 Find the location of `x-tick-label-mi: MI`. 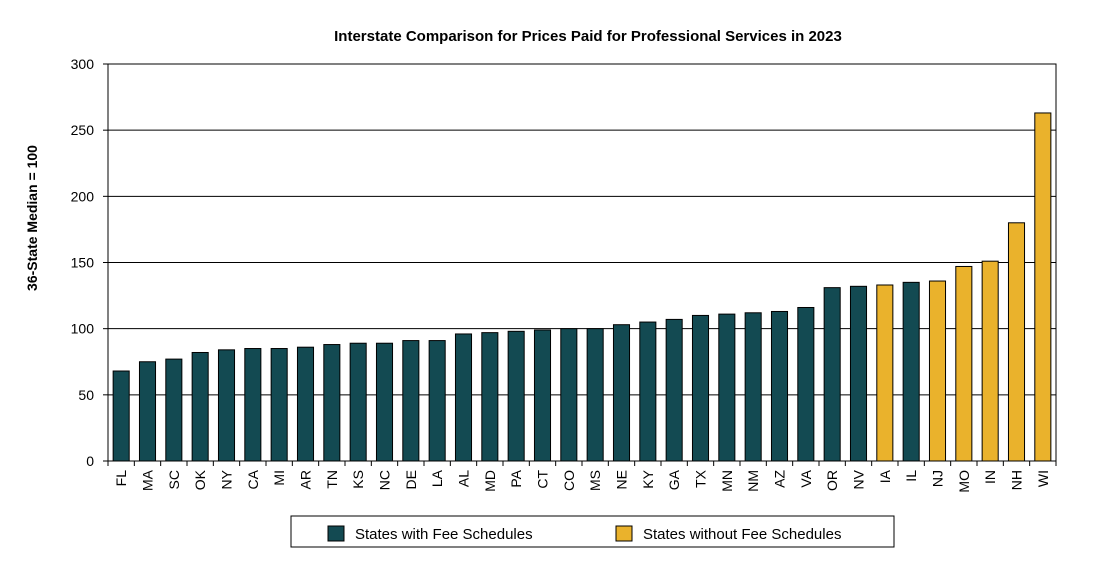

x-tick-label-mi: MI is located at coordinates (279, 478).